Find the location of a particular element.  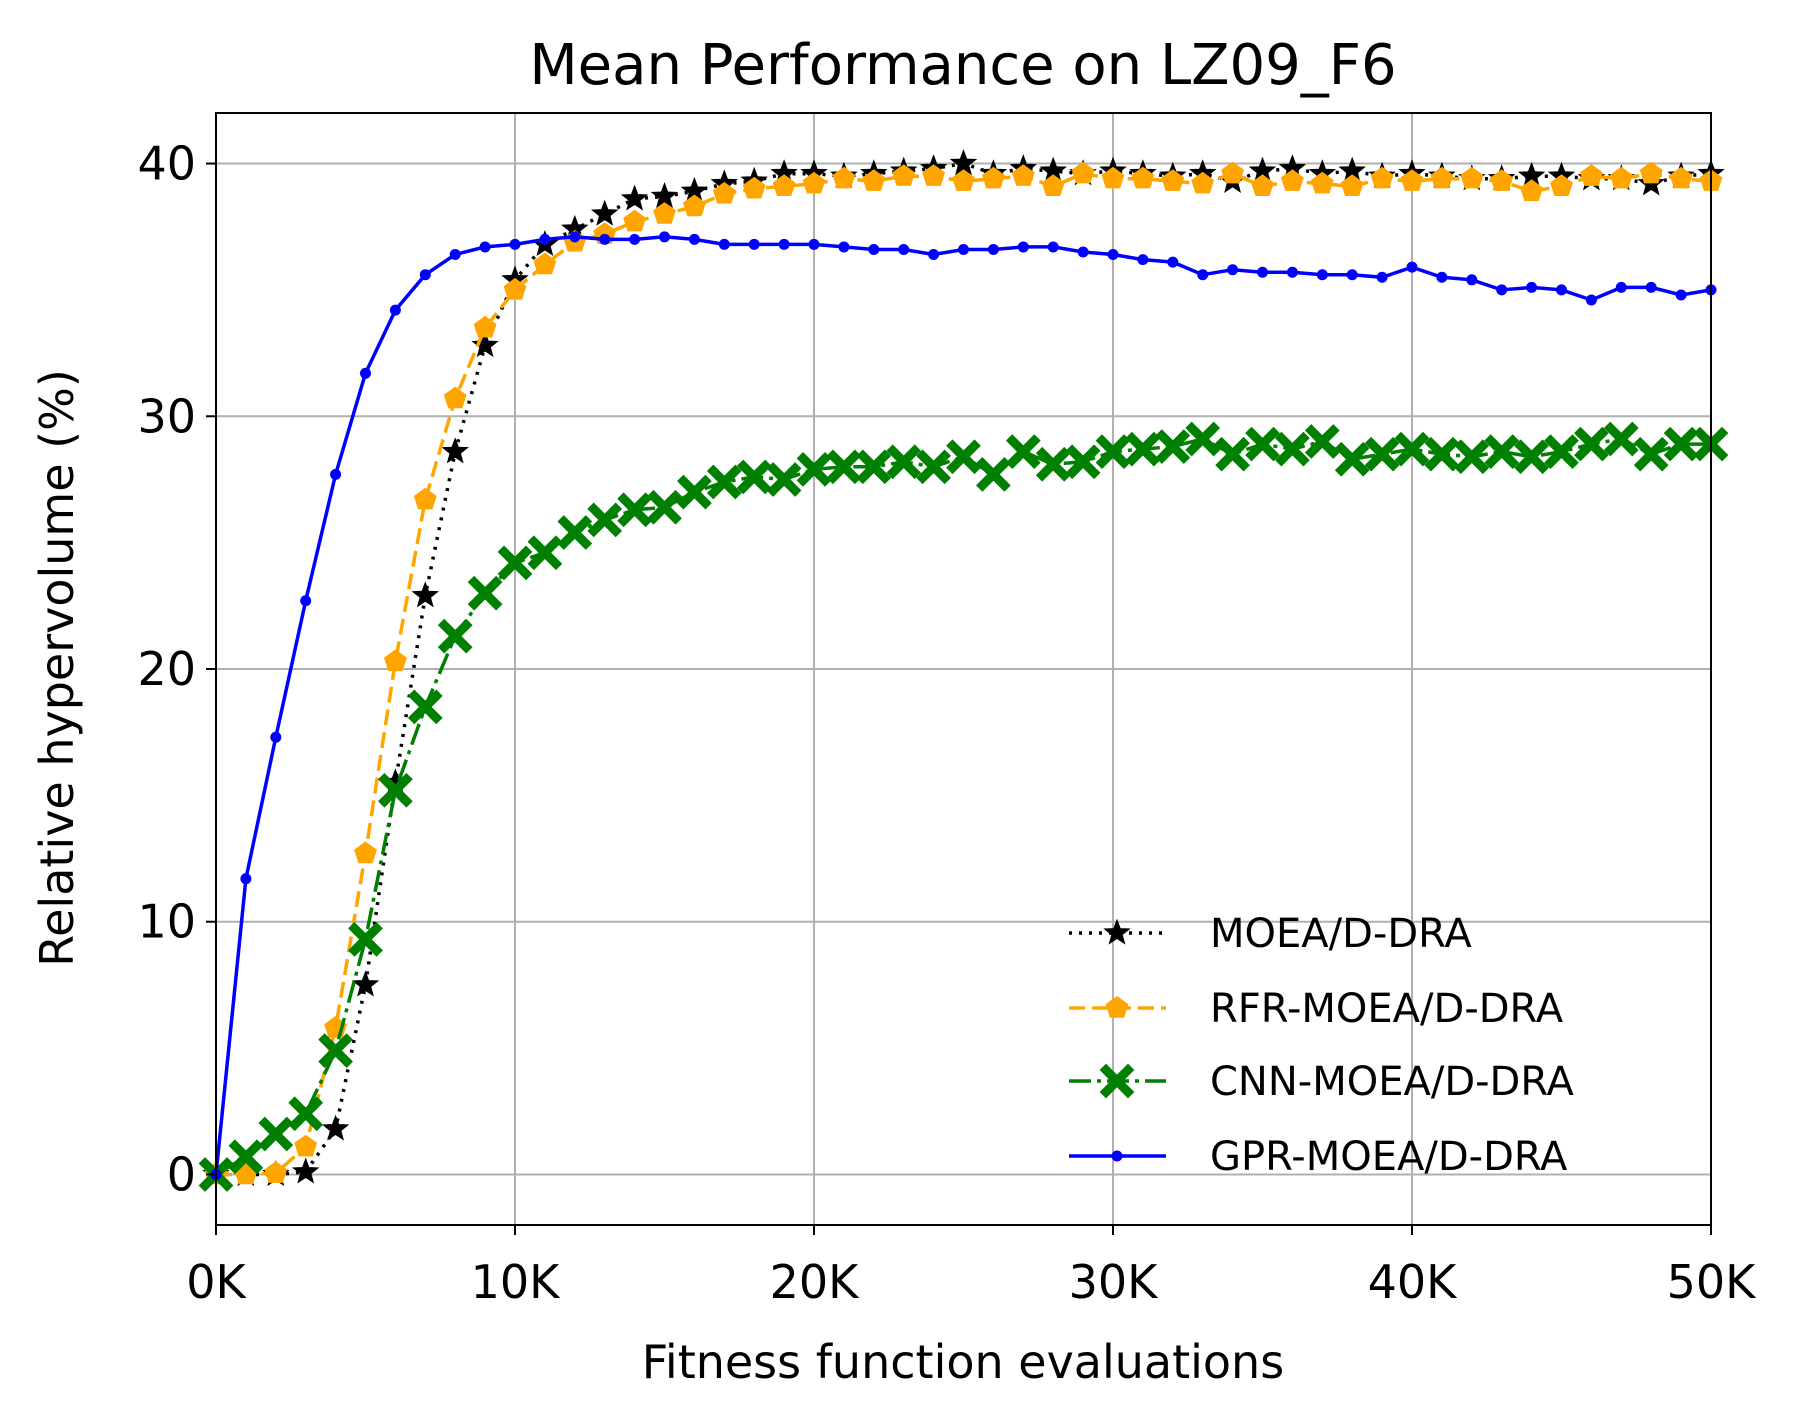

y-tick-label: 20 is located at coordinates (166, 669).